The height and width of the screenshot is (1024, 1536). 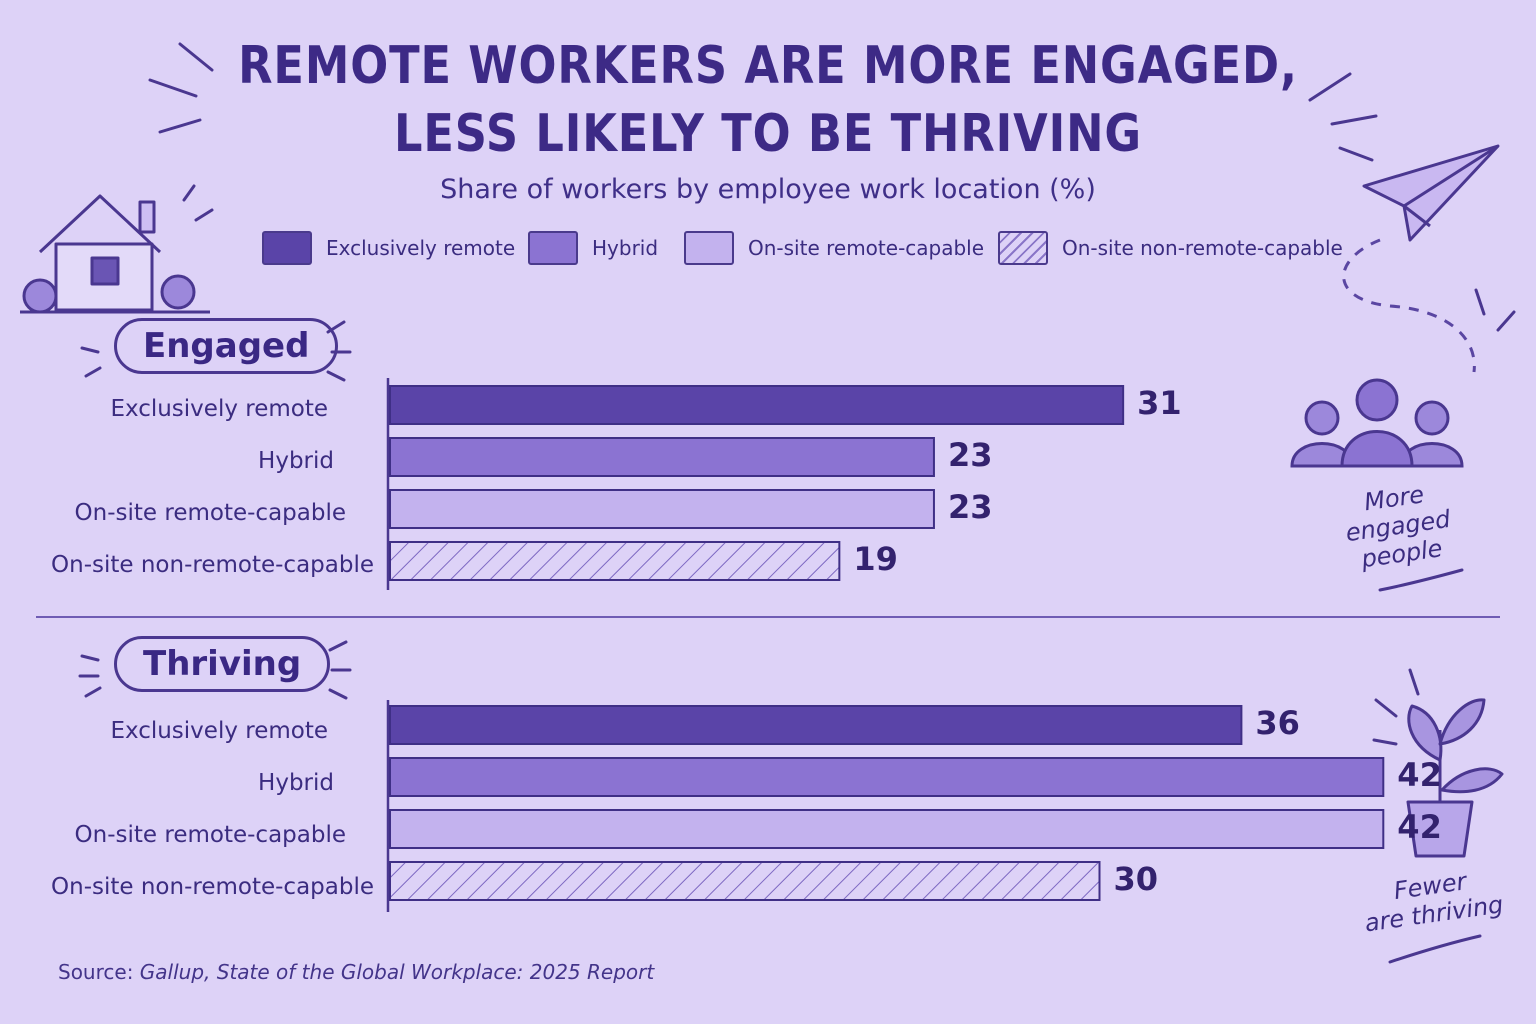 What do you see at coordinates (1136, 879) in the screenshot?
I see `thriving-value-label: 30` at bounding box center [1136, 879].